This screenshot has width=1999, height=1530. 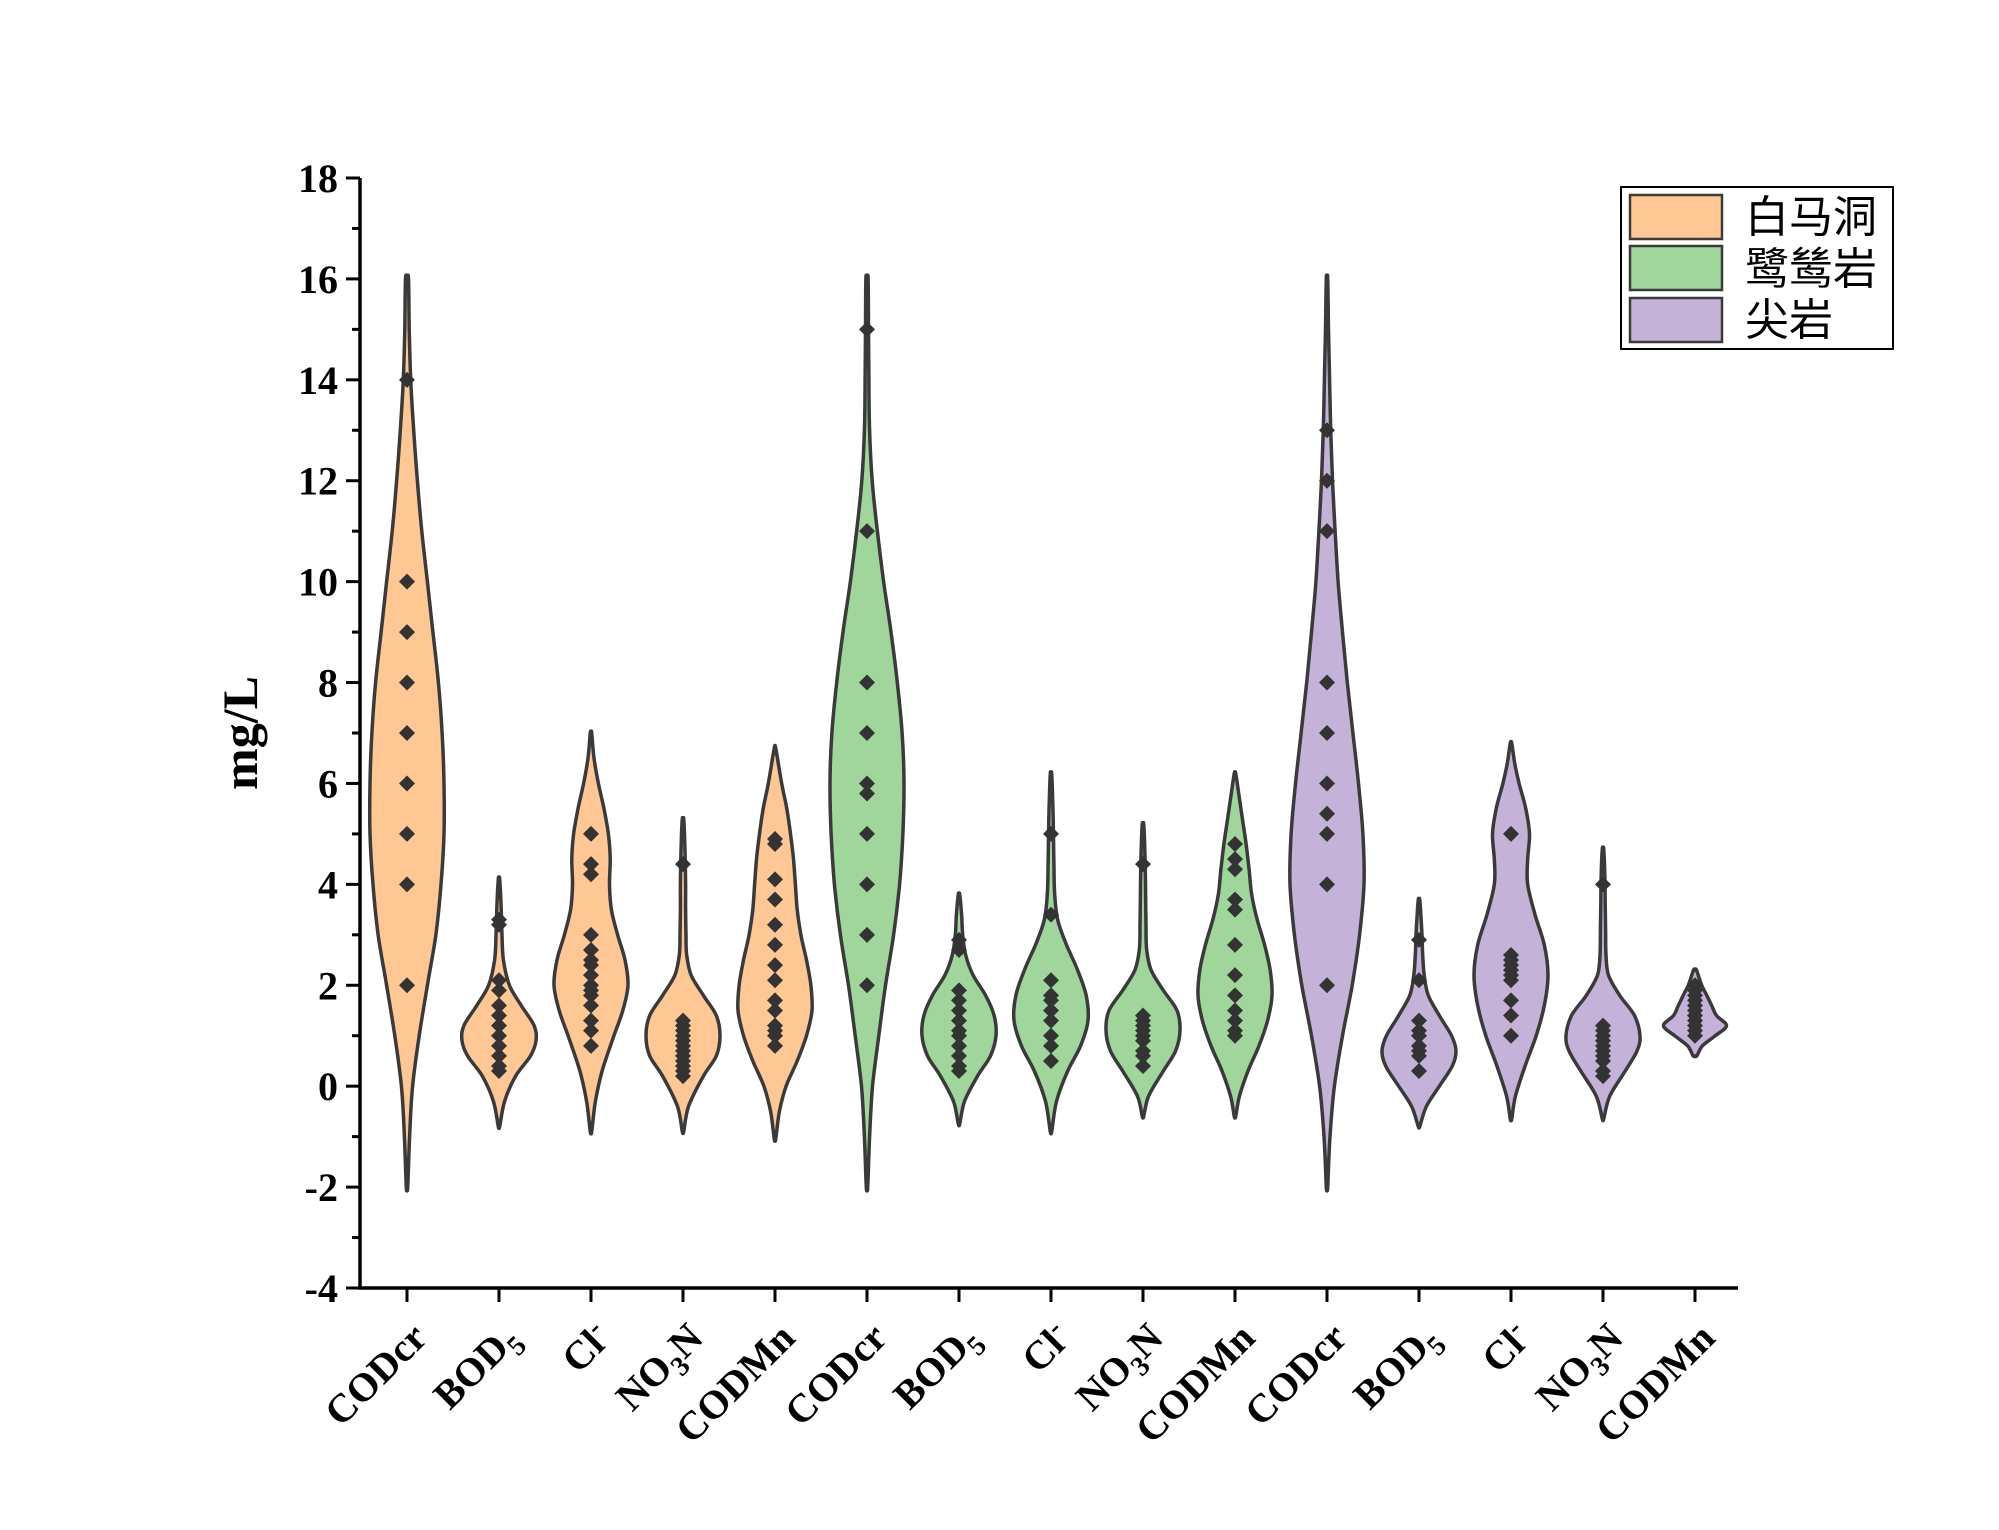 I want to click on violin-鹭鸶岩-NO3N, so click(x=1143, y=970).